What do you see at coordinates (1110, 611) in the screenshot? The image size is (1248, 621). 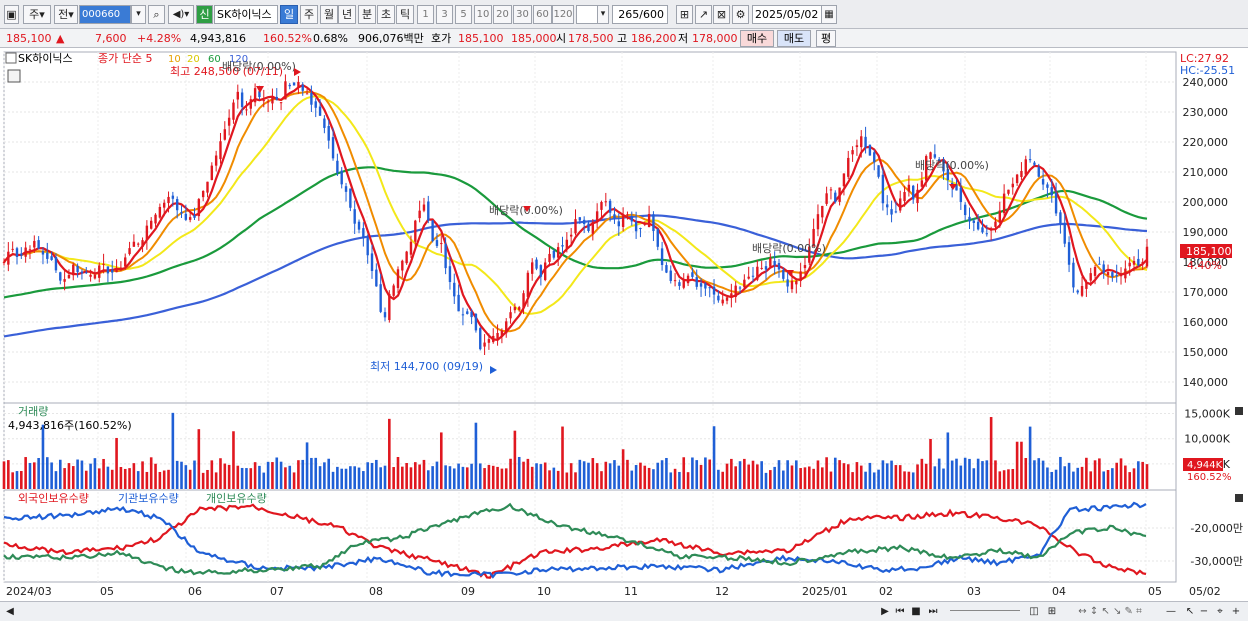 I see `tool-icons: ↔ ↕ ↖ ↘ ✎ ⌗` at bounding box center [1110, 611].